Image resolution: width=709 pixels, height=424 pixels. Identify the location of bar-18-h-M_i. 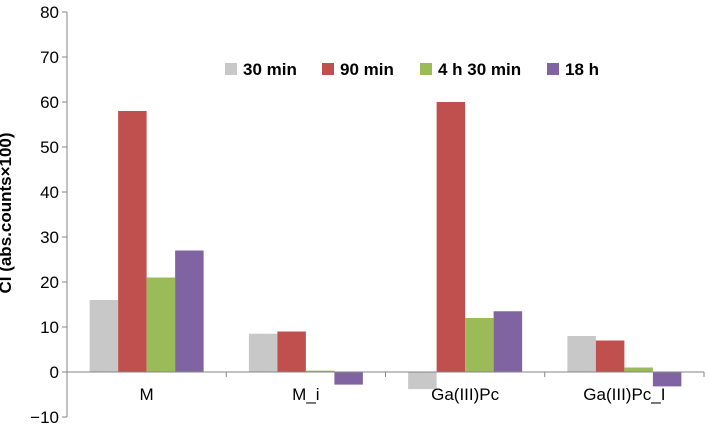
(348, 378).